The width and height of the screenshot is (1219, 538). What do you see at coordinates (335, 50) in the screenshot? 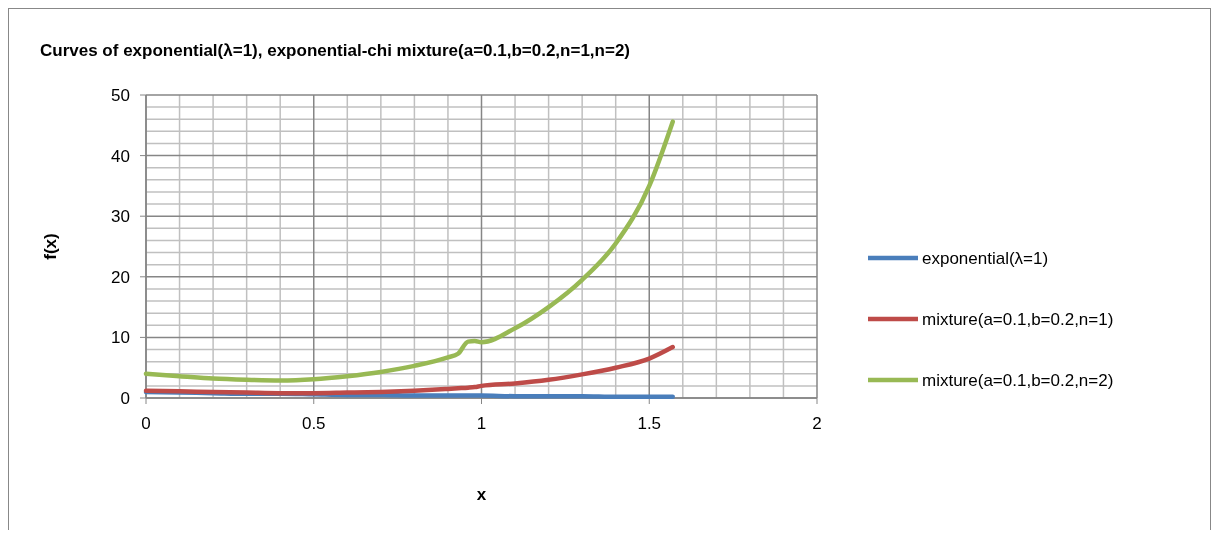
I see `chart-title: Curves of exponential(λ=1), exponential-chi mixture(a=0.1,b=0.2,n=1,n=2)` at bounding box center [335, 50].